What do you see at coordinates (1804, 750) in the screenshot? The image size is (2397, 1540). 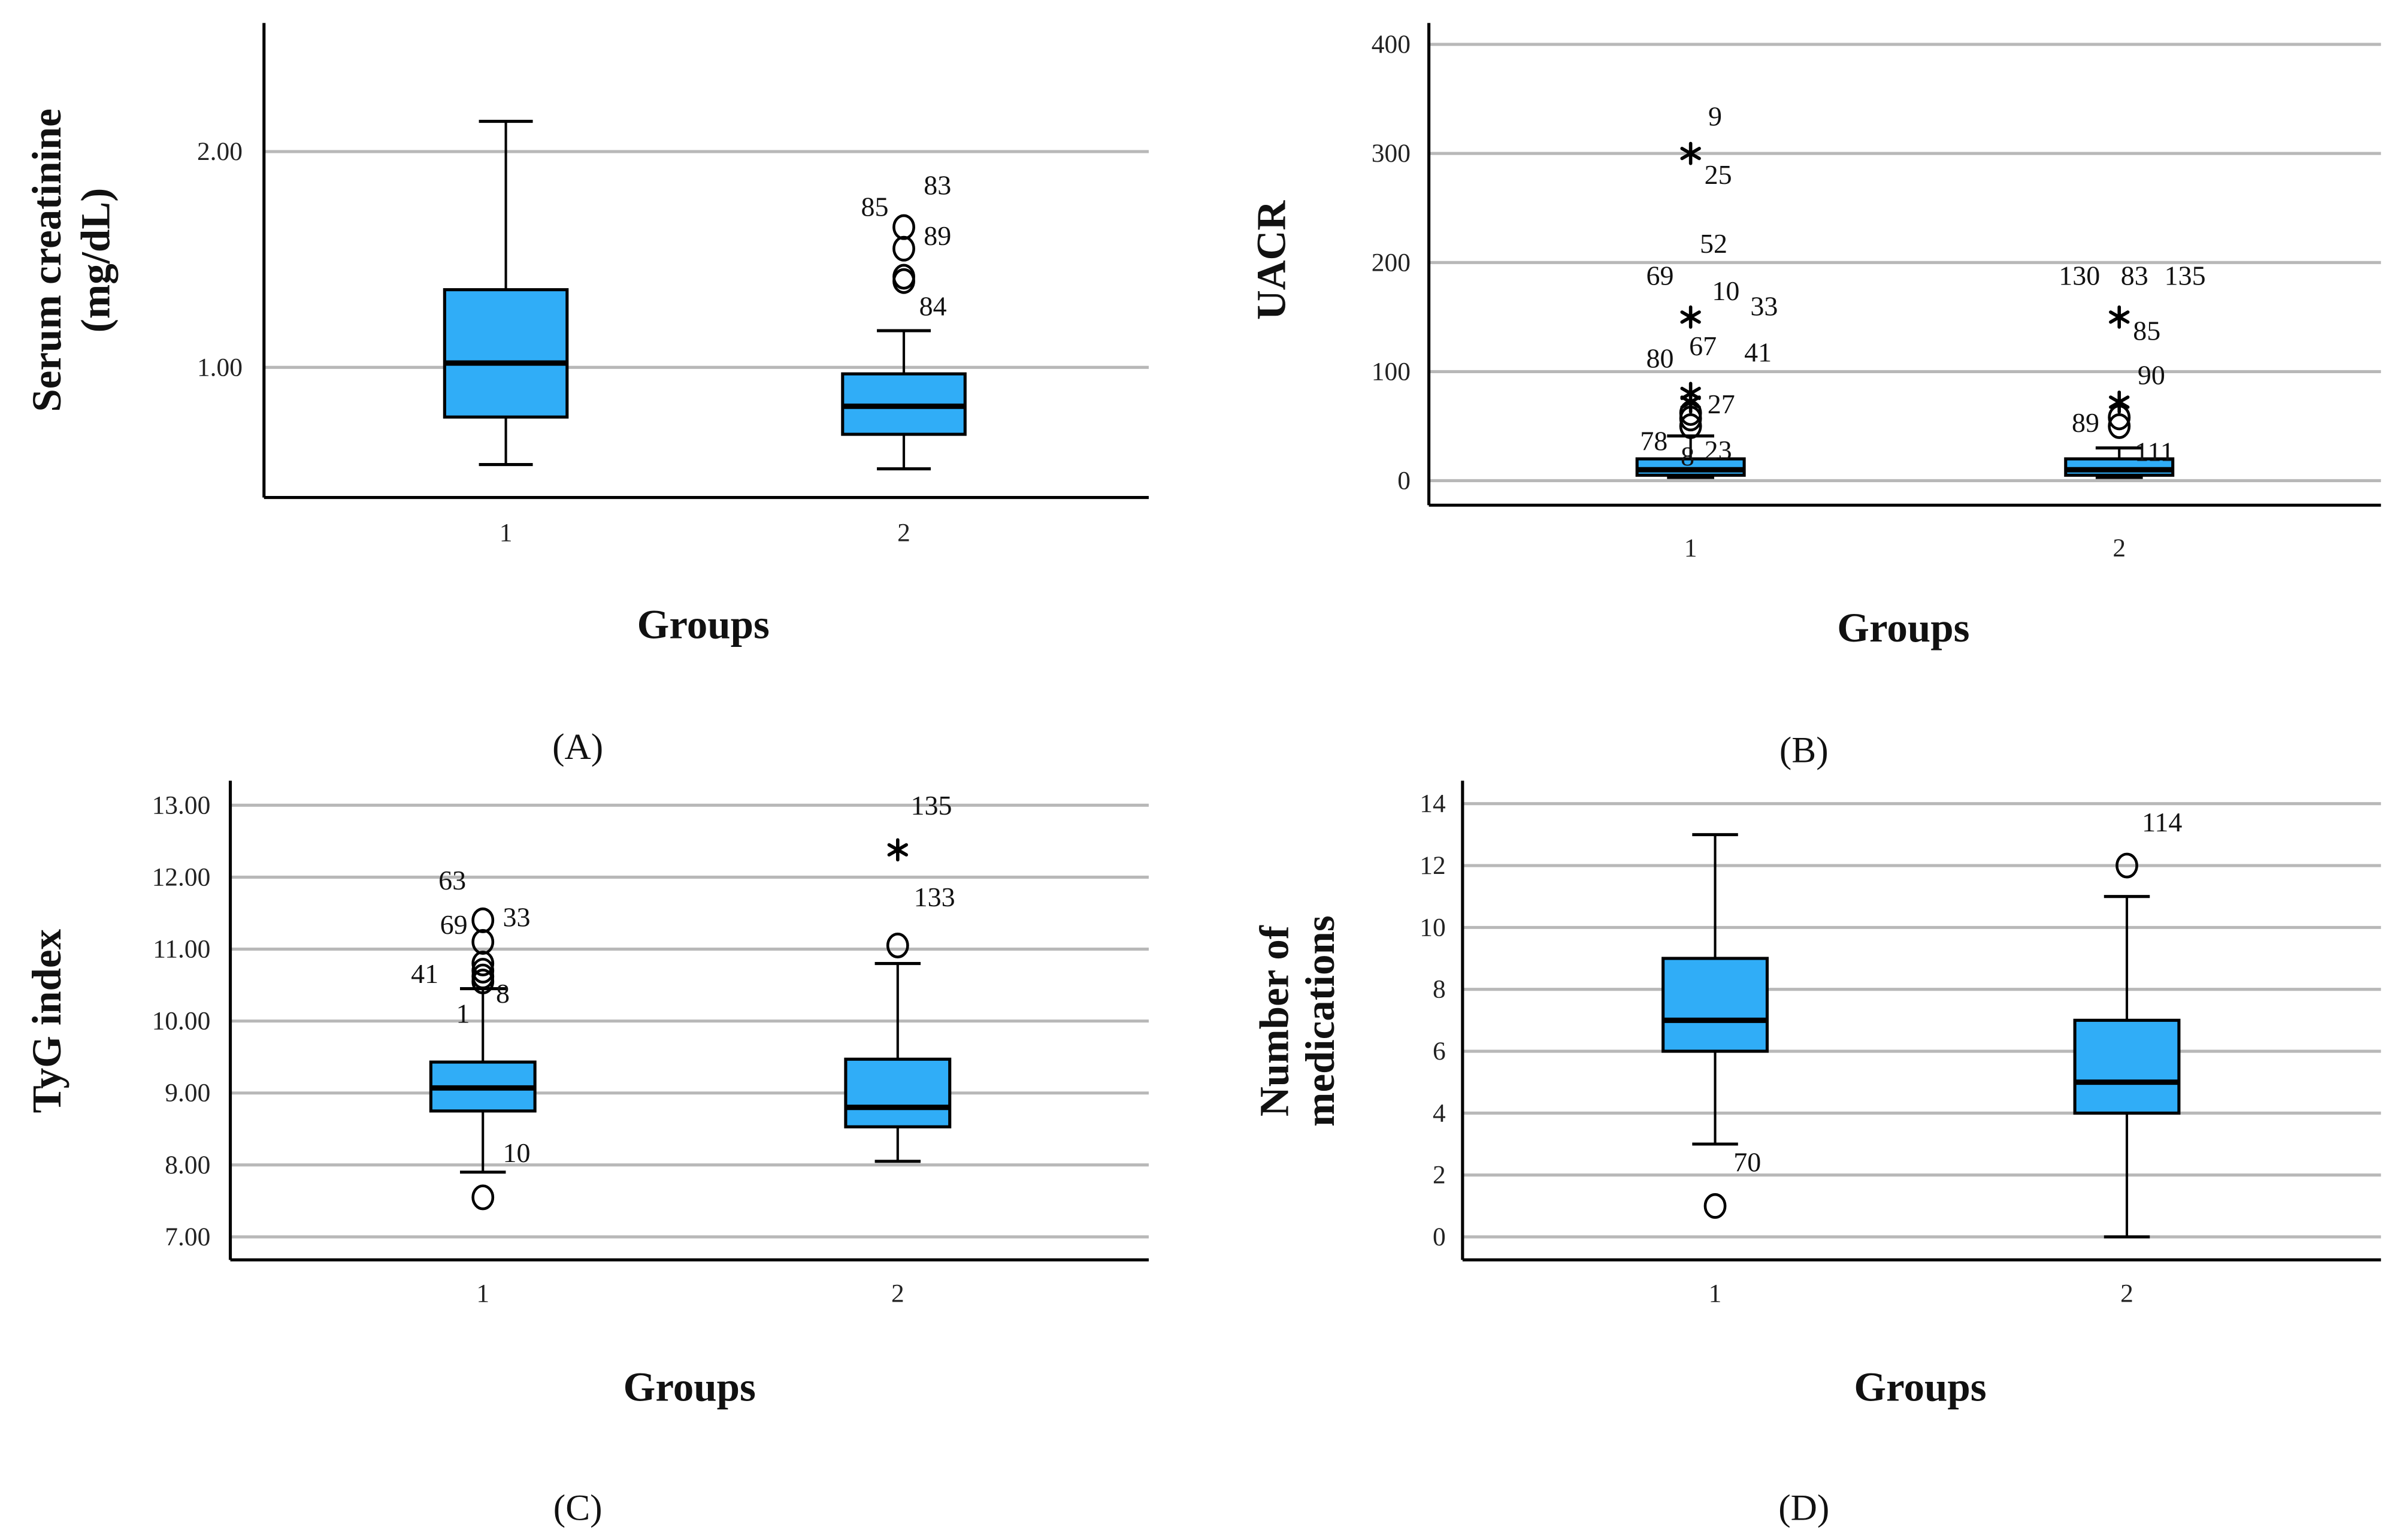 I see `panel-label: (B)` at bounding box center [1804, 750].